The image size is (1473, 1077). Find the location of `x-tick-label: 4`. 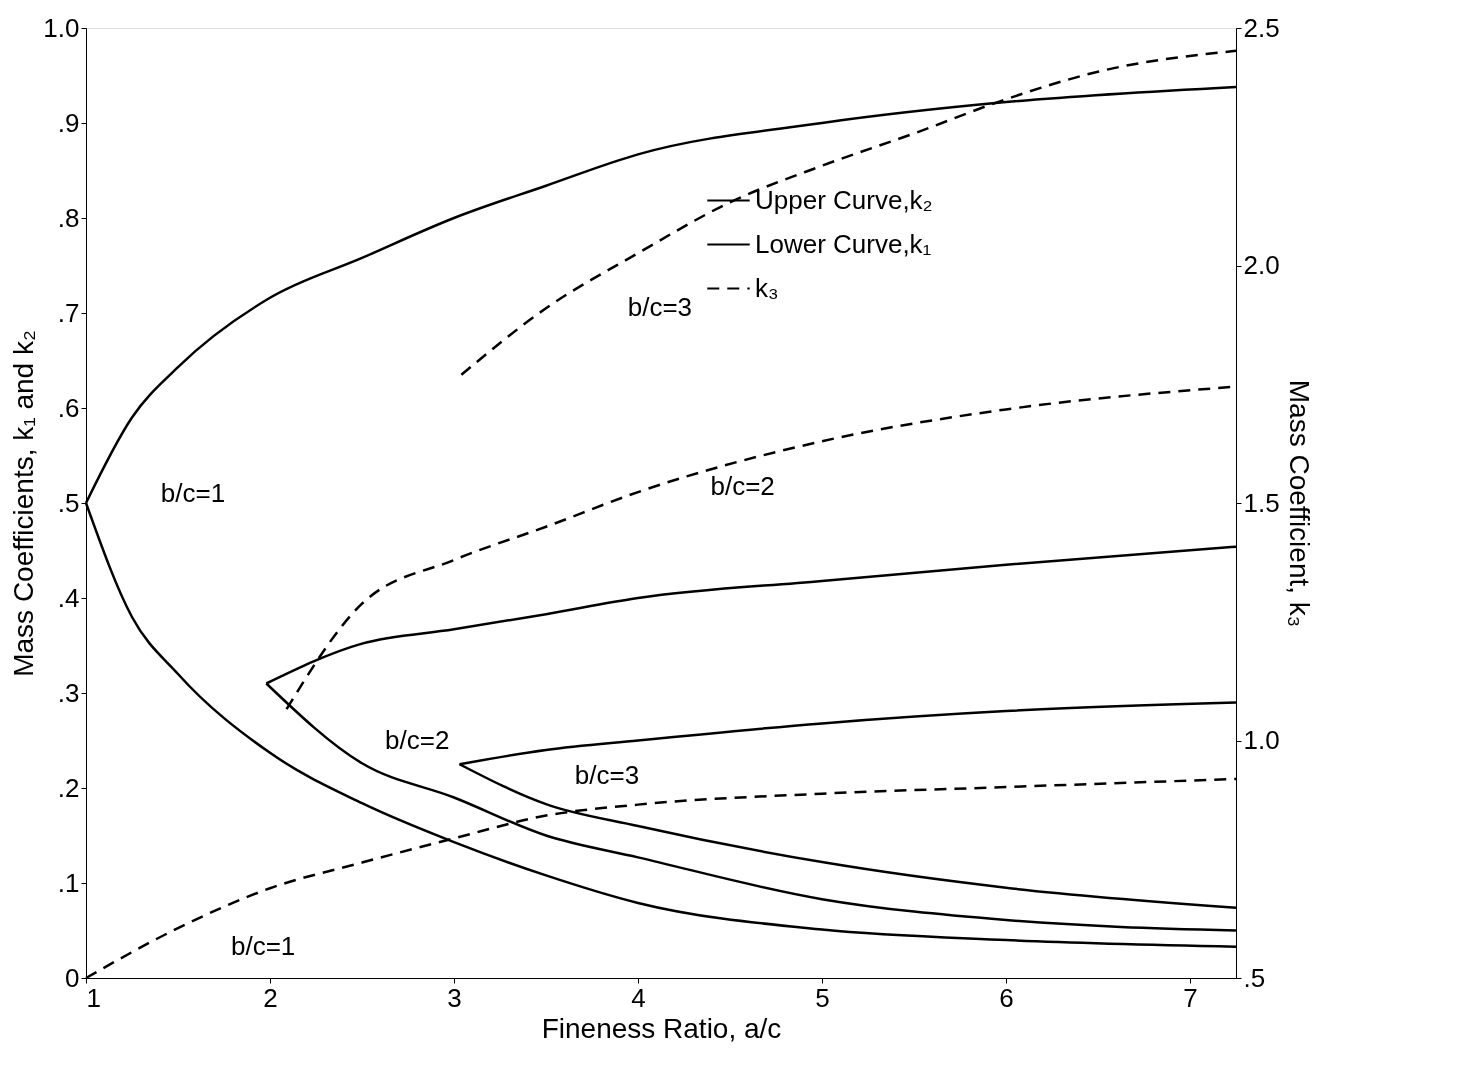

x-tick-label: 4 is located at coordinates (638, 997).